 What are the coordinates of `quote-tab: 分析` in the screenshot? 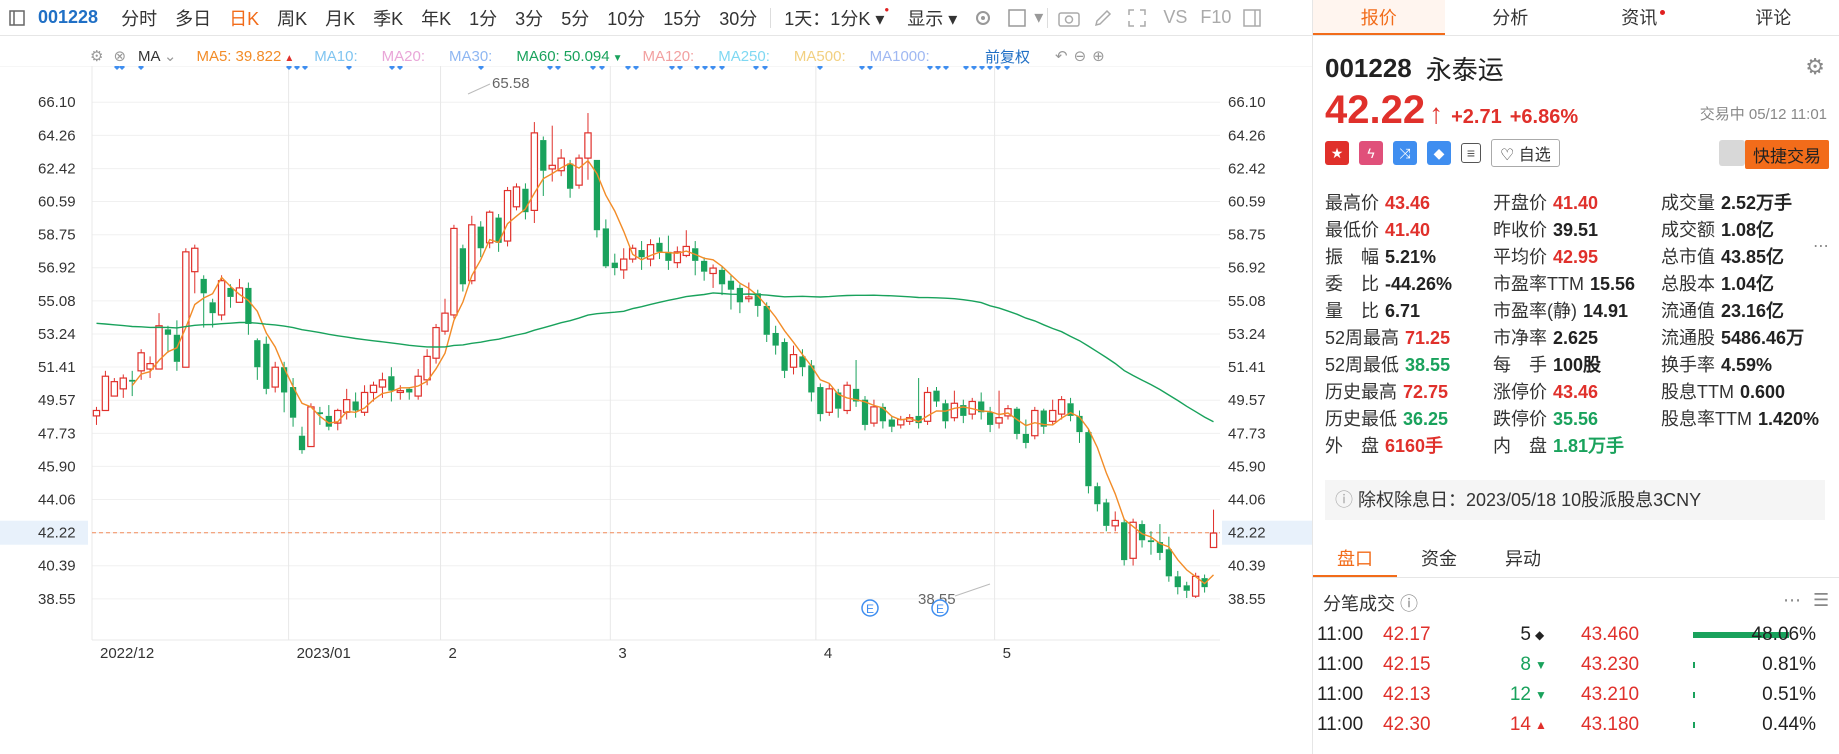 It's located at (1511, 17).